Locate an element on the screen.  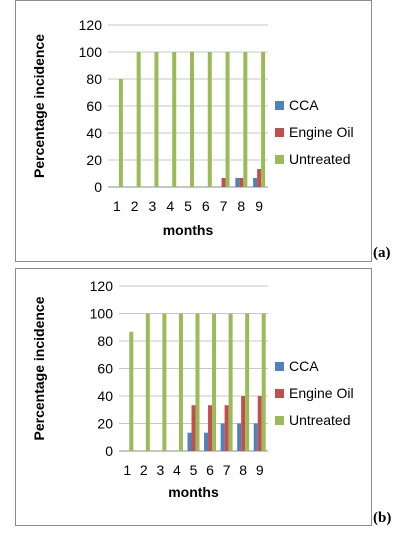
panel-label-b: (b) is located at coordinates (382, 518).